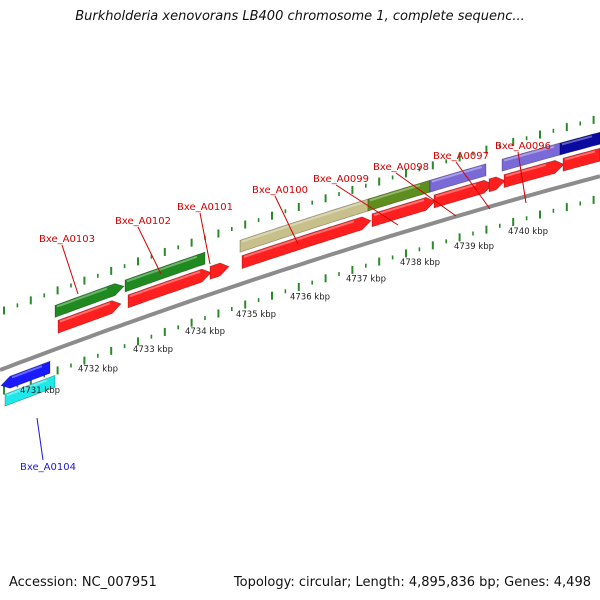 The image size is (600, 600). Describe the element at coordinates (579, 143) in the screenshot. I see `gene-bar-next` at that location.